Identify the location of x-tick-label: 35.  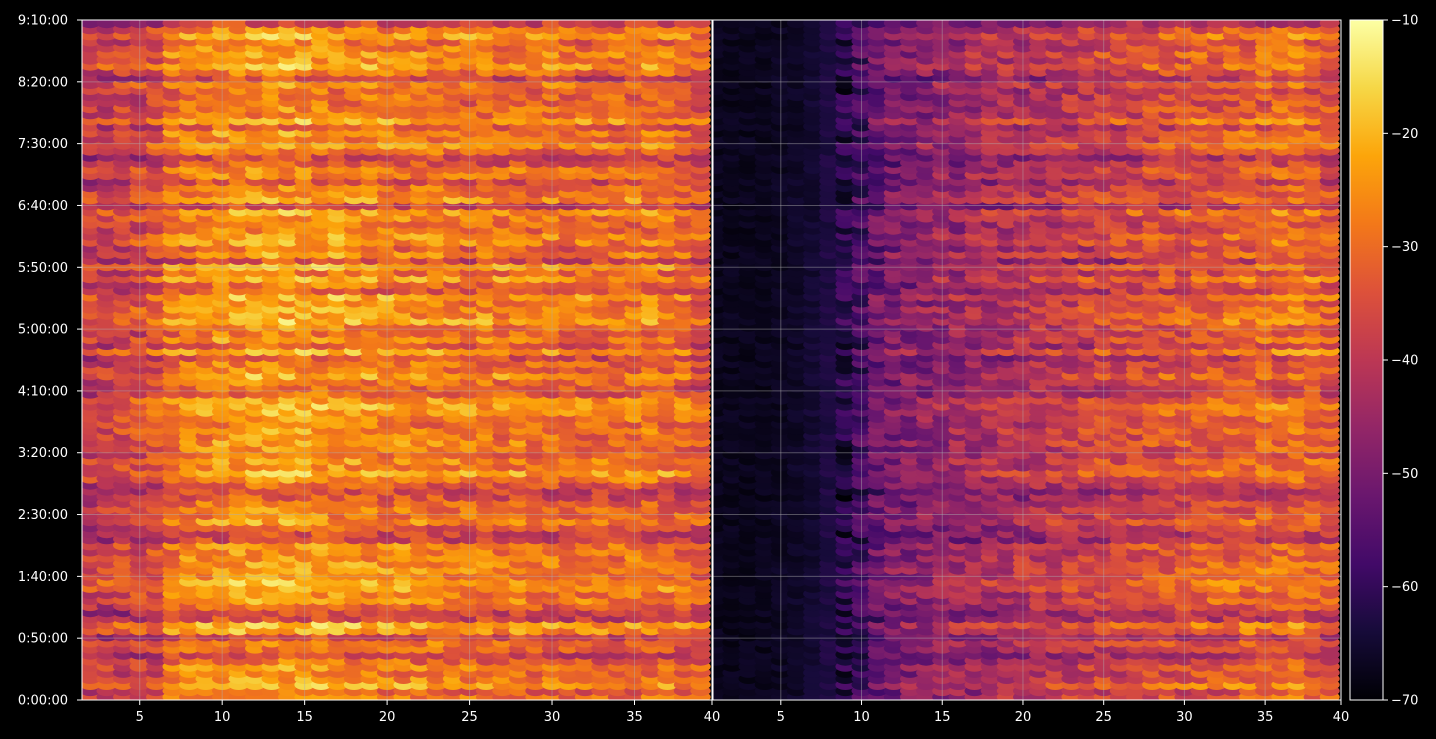
(634, 717).